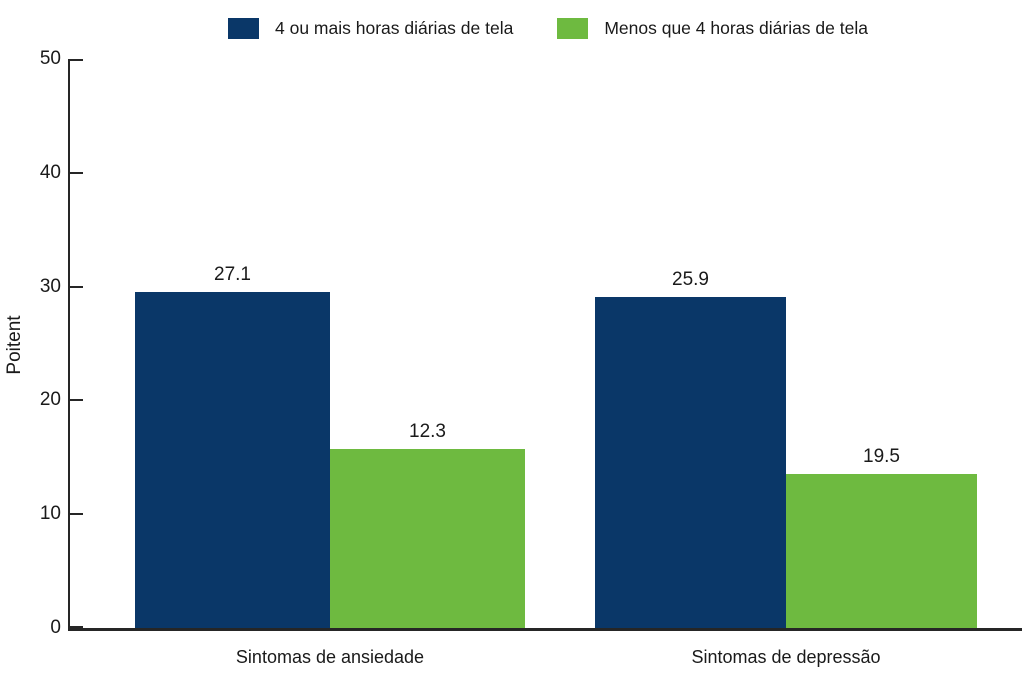 The width and height of the screenshot is (1024, 683). What do you see at coordinates (330, 657) in the screenshot?
I see `x-category-label: Sintomas de ansiedade` at bounding box center [330, 657].